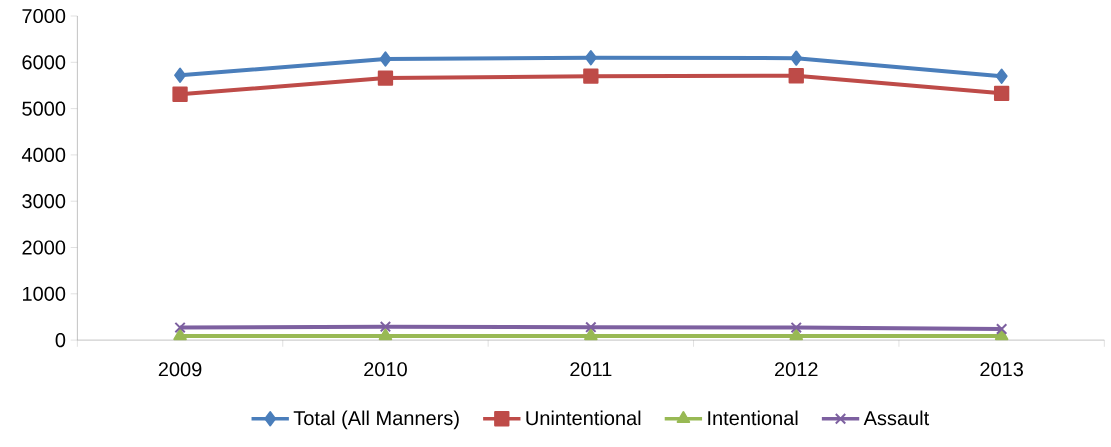  What do you see at coordinates (44, 62) in the screenshot?
I see `y-tick-label: 6000` at bounding box center [44, 62].